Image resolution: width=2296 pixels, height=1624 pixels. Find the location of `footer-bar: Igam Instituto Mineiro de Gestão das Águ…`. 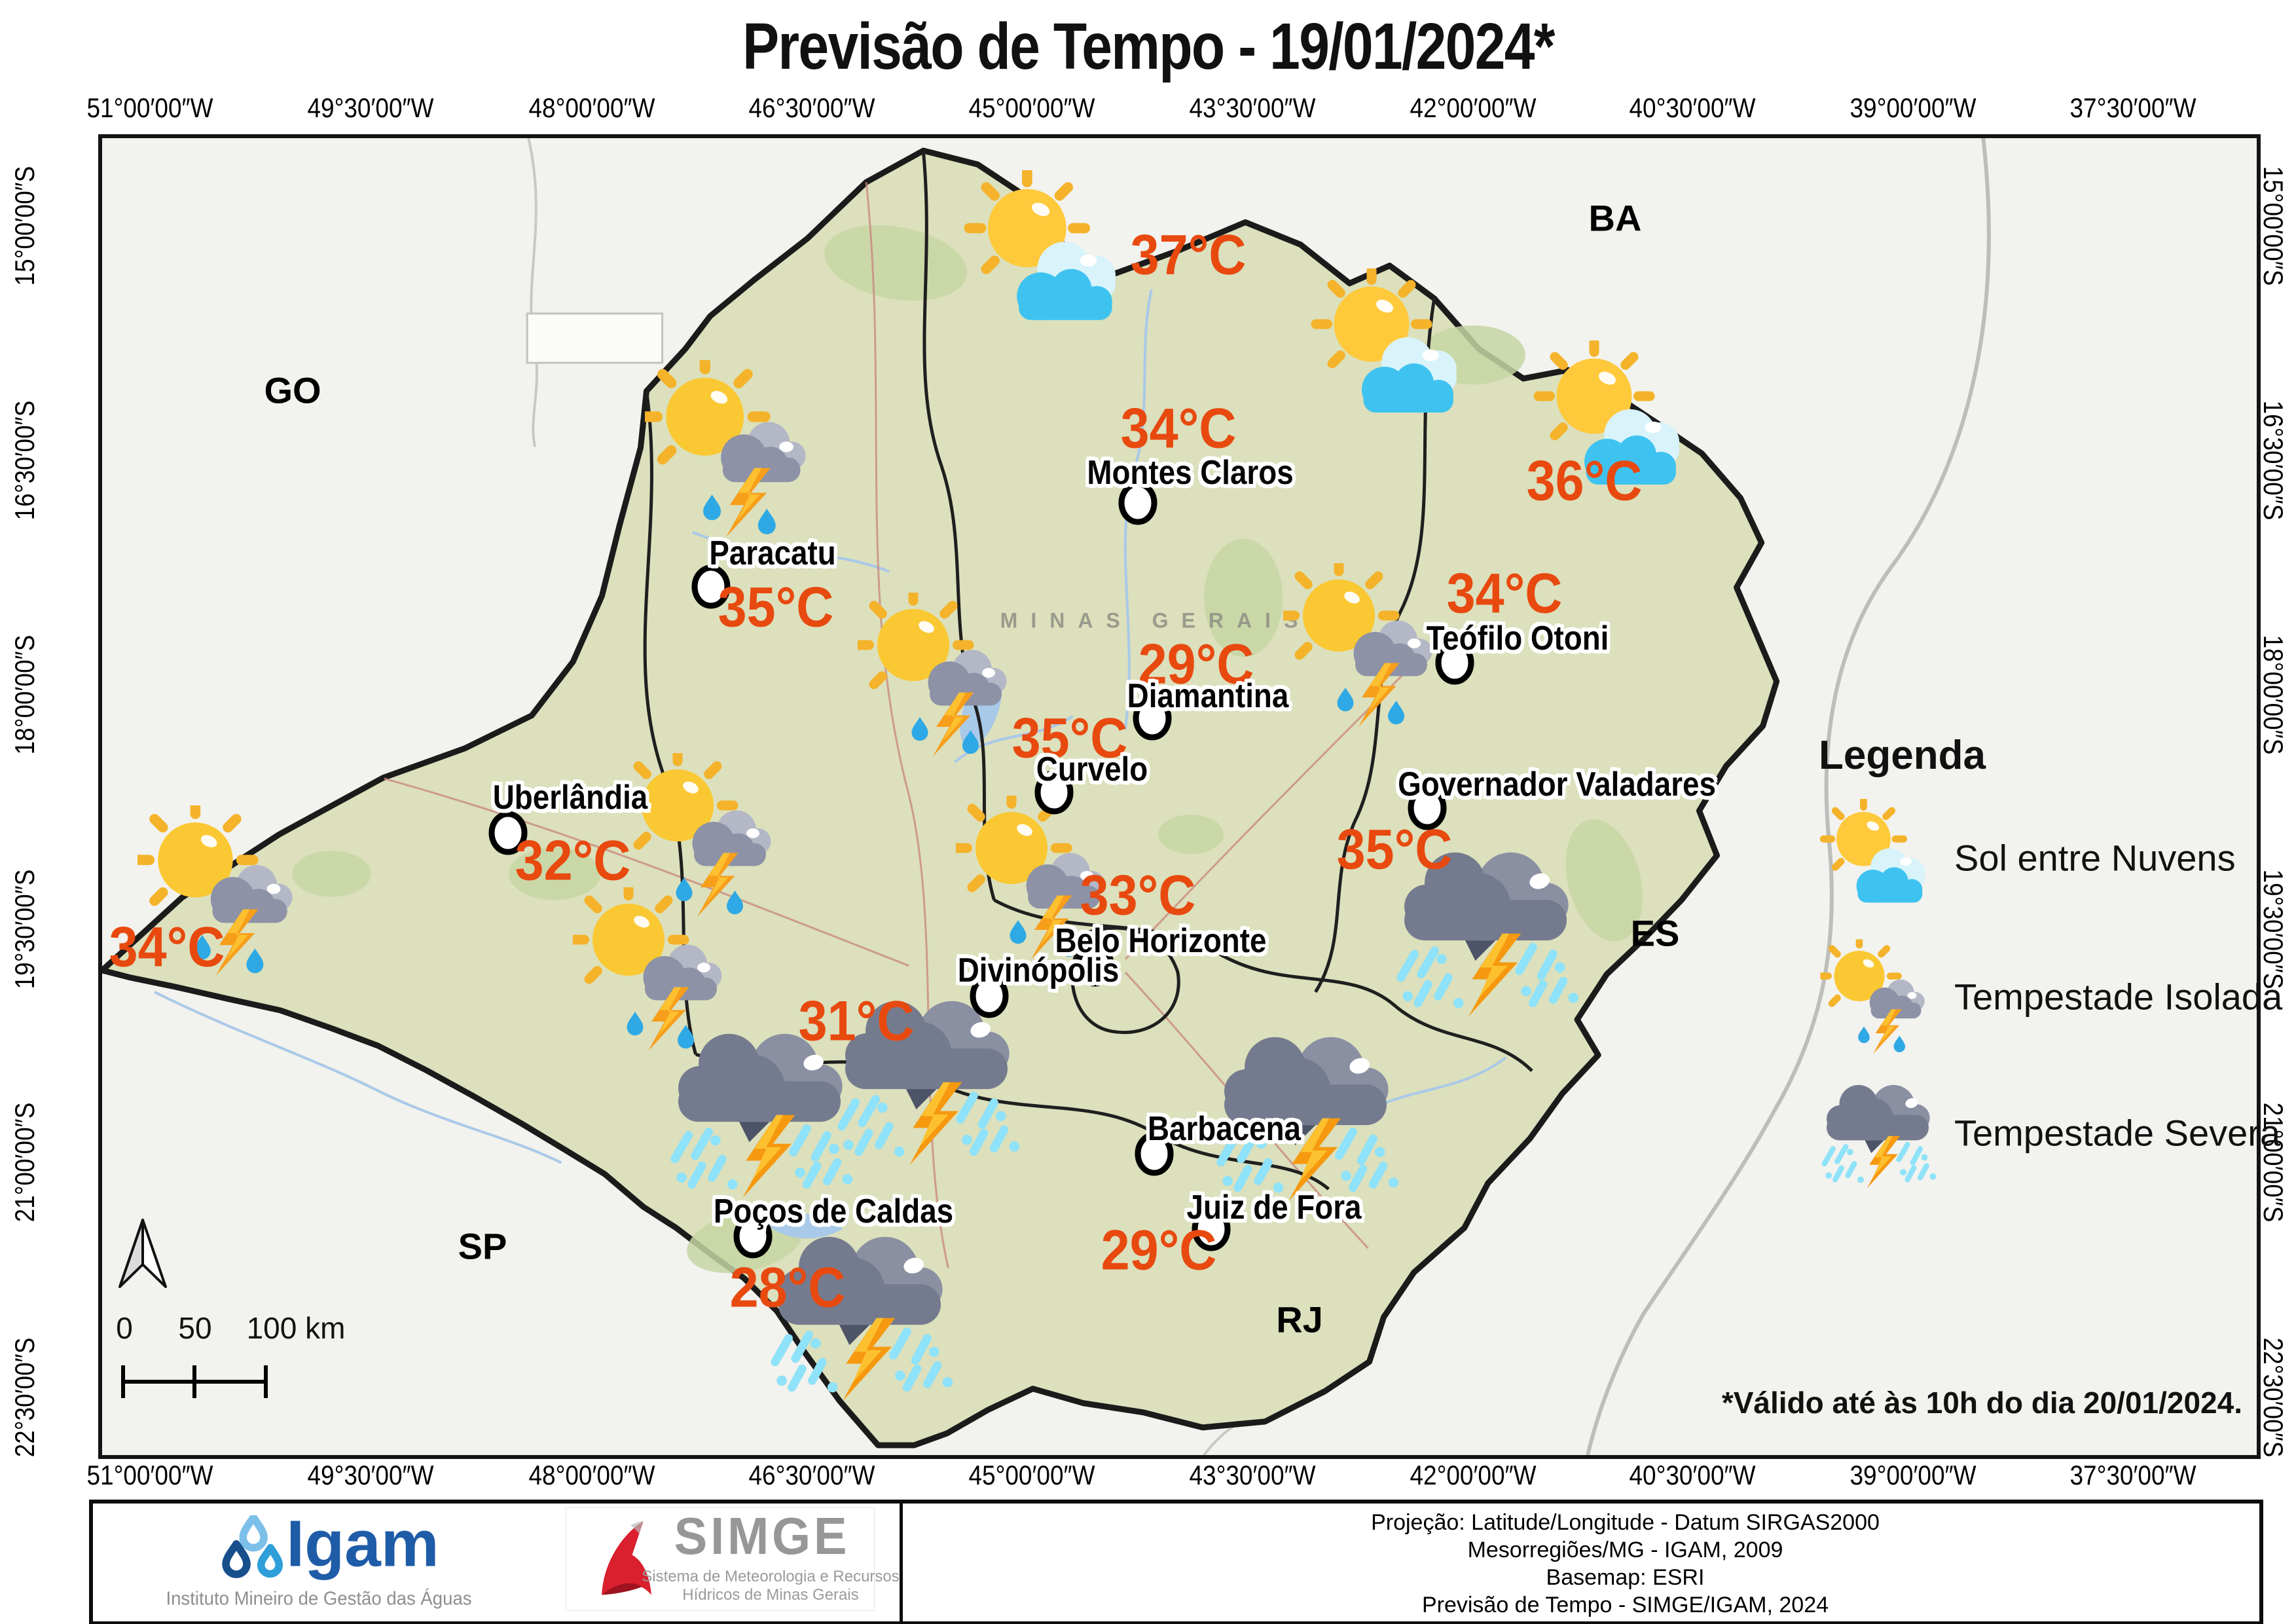

footer-bar: Igam Instituto Mineiro de Gestão das Águ… is located at coordinates (1176, 1562).